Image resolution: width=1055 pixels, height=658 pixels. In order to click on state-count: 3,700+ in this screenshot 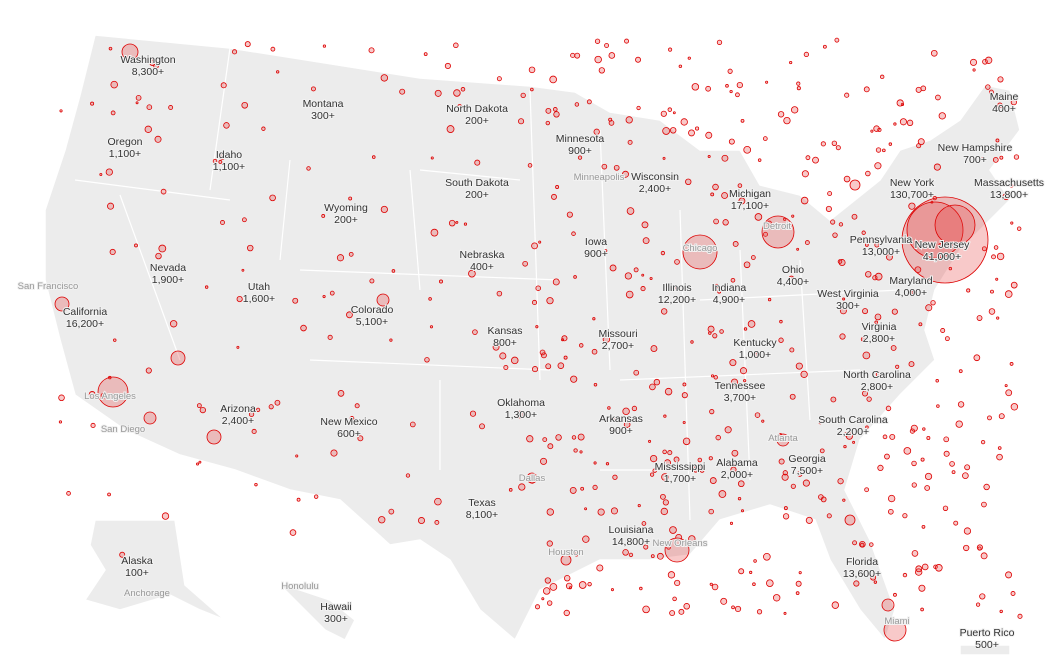, I will do `click(740, 398)`.